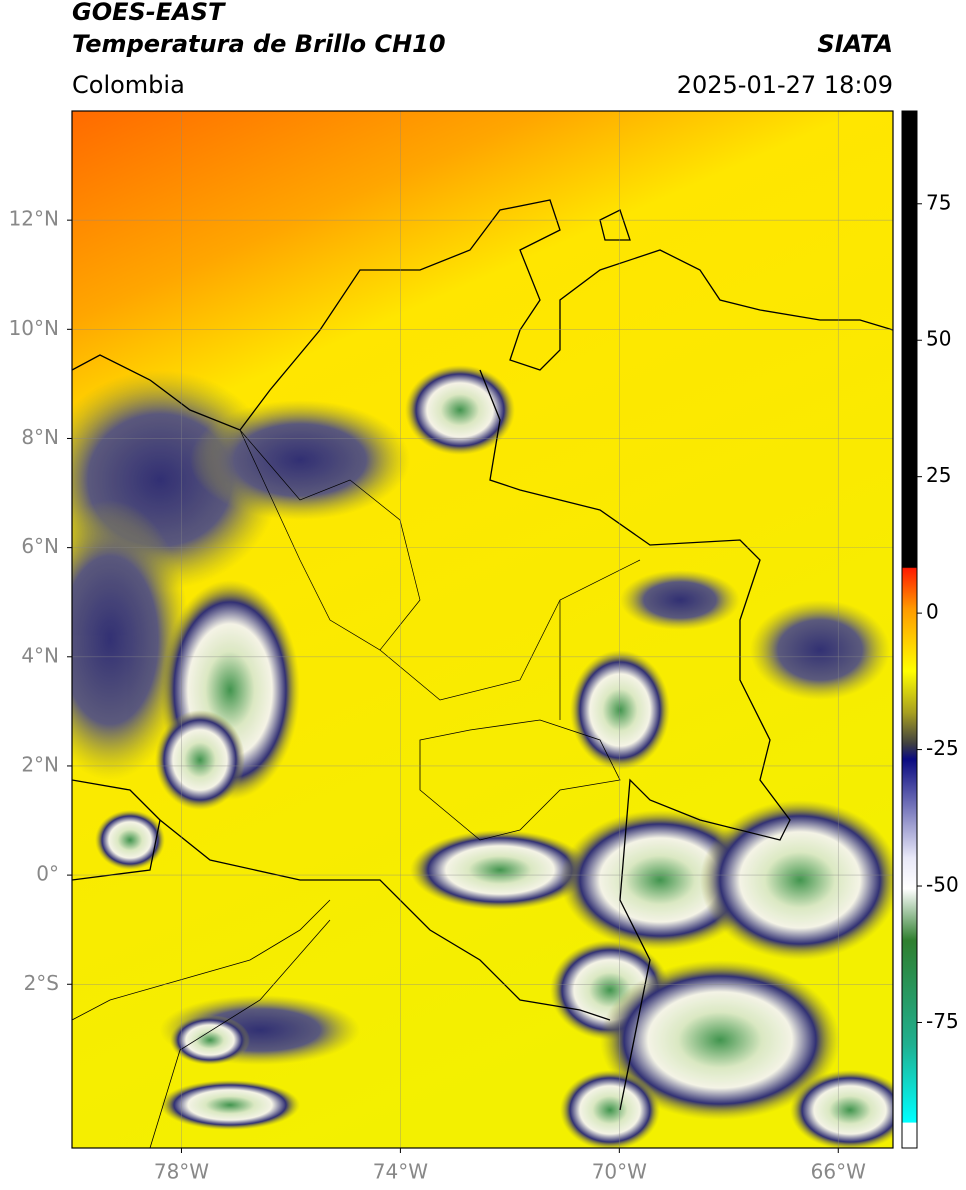 The width and height of the screenshot is (966, 1190). I want to click on colorbar-tick-label: -50, so click(942, 885).